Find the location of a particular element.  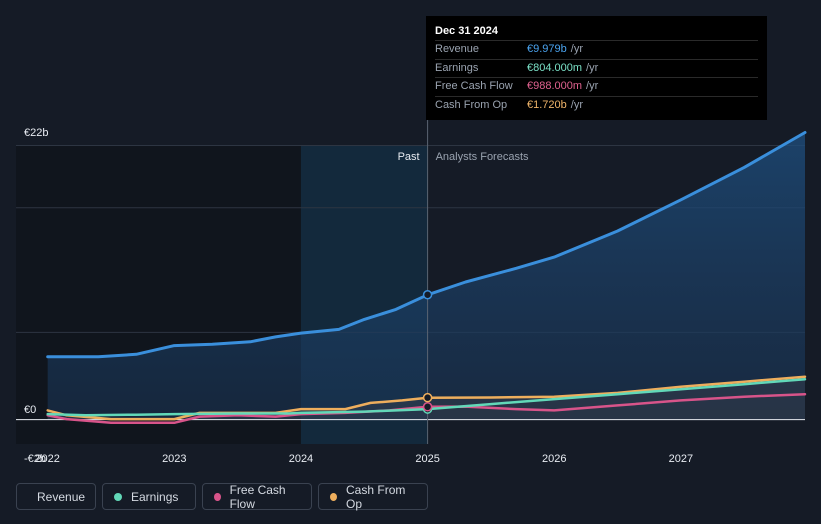

legend-item-free-cash-flow: Free Cash Flow is located at coordinates (257, 496).